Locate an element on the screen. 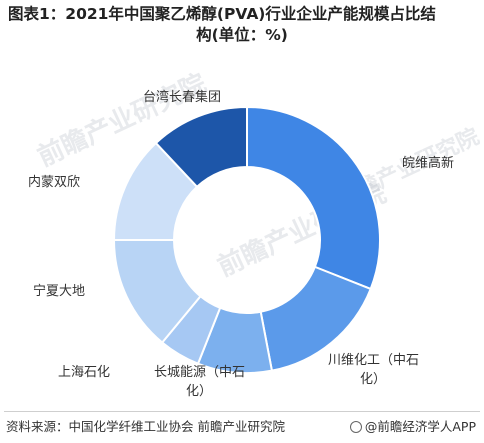 Image resolution: width=484 pixels, height=443 pixels. slice-label-chuanwei-line2: 化） is located at coordinates (373, 379).